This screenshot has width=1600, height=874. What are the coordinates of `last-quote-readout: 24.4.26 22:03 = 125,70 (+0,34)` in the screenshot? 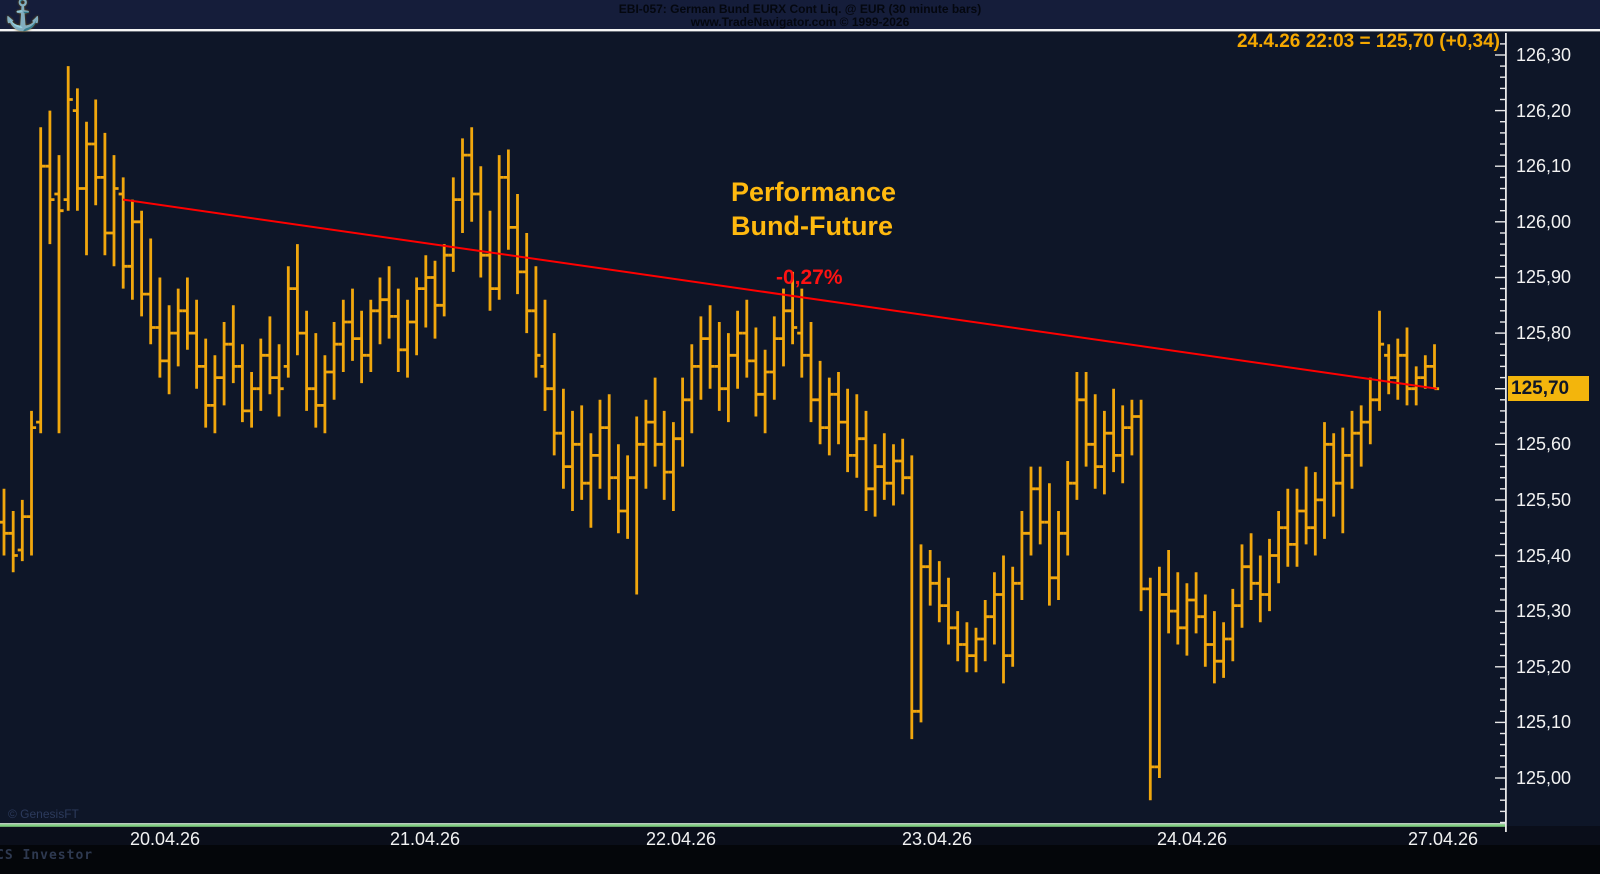 It's located at (1368, 41).